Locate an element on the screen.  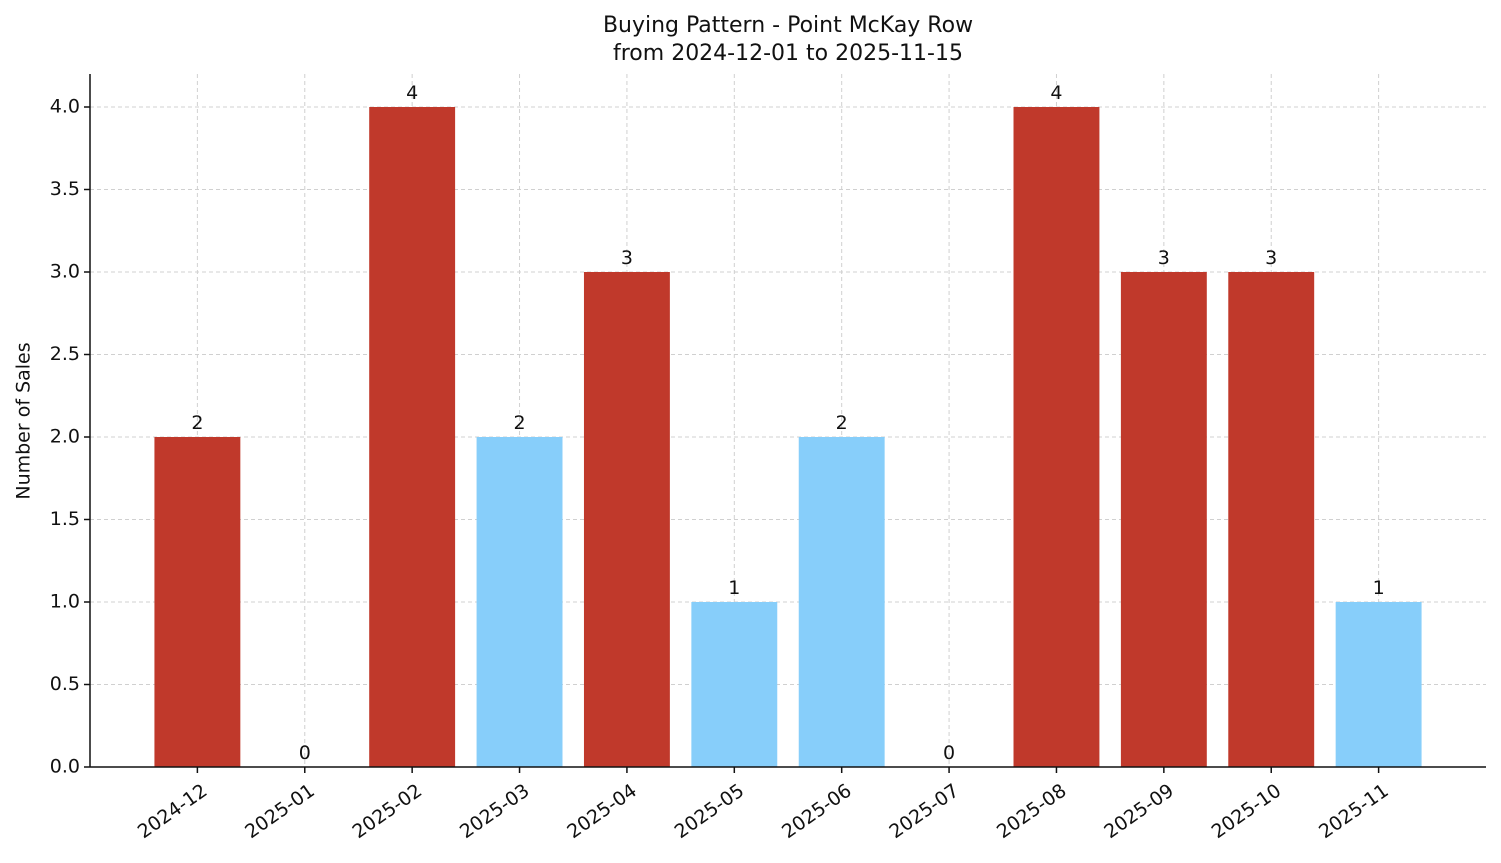
x-tick-label: 2025-09 is located at coordinates (1139, 812).